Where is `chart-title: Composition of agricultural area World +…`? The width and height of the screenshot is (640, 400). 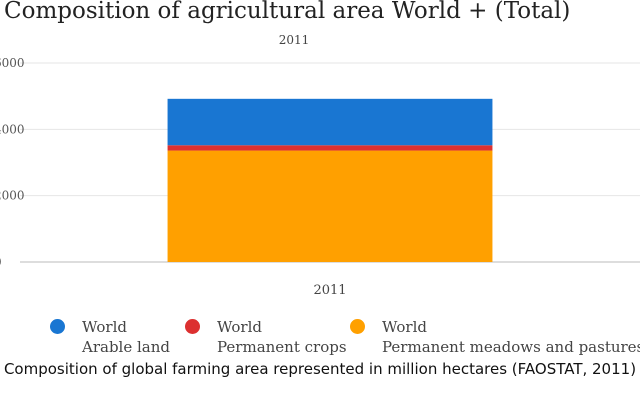 chart-title: Composition of agricultural area World +… is located at coordinates (287, 12).